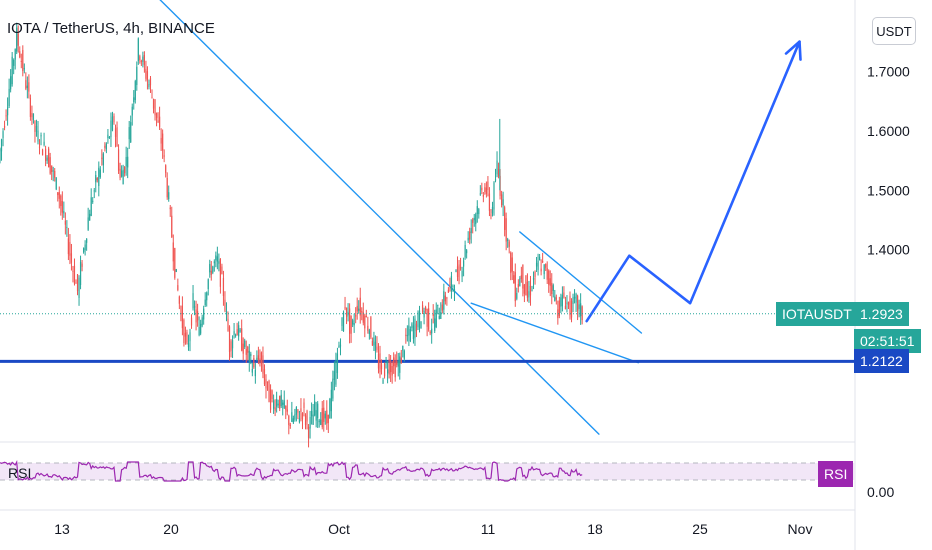 This screenshot has width=932, height=550. I want to click on price-axis: 1.4000 1.5000 1.6000 1.7000, so click(888, 160).